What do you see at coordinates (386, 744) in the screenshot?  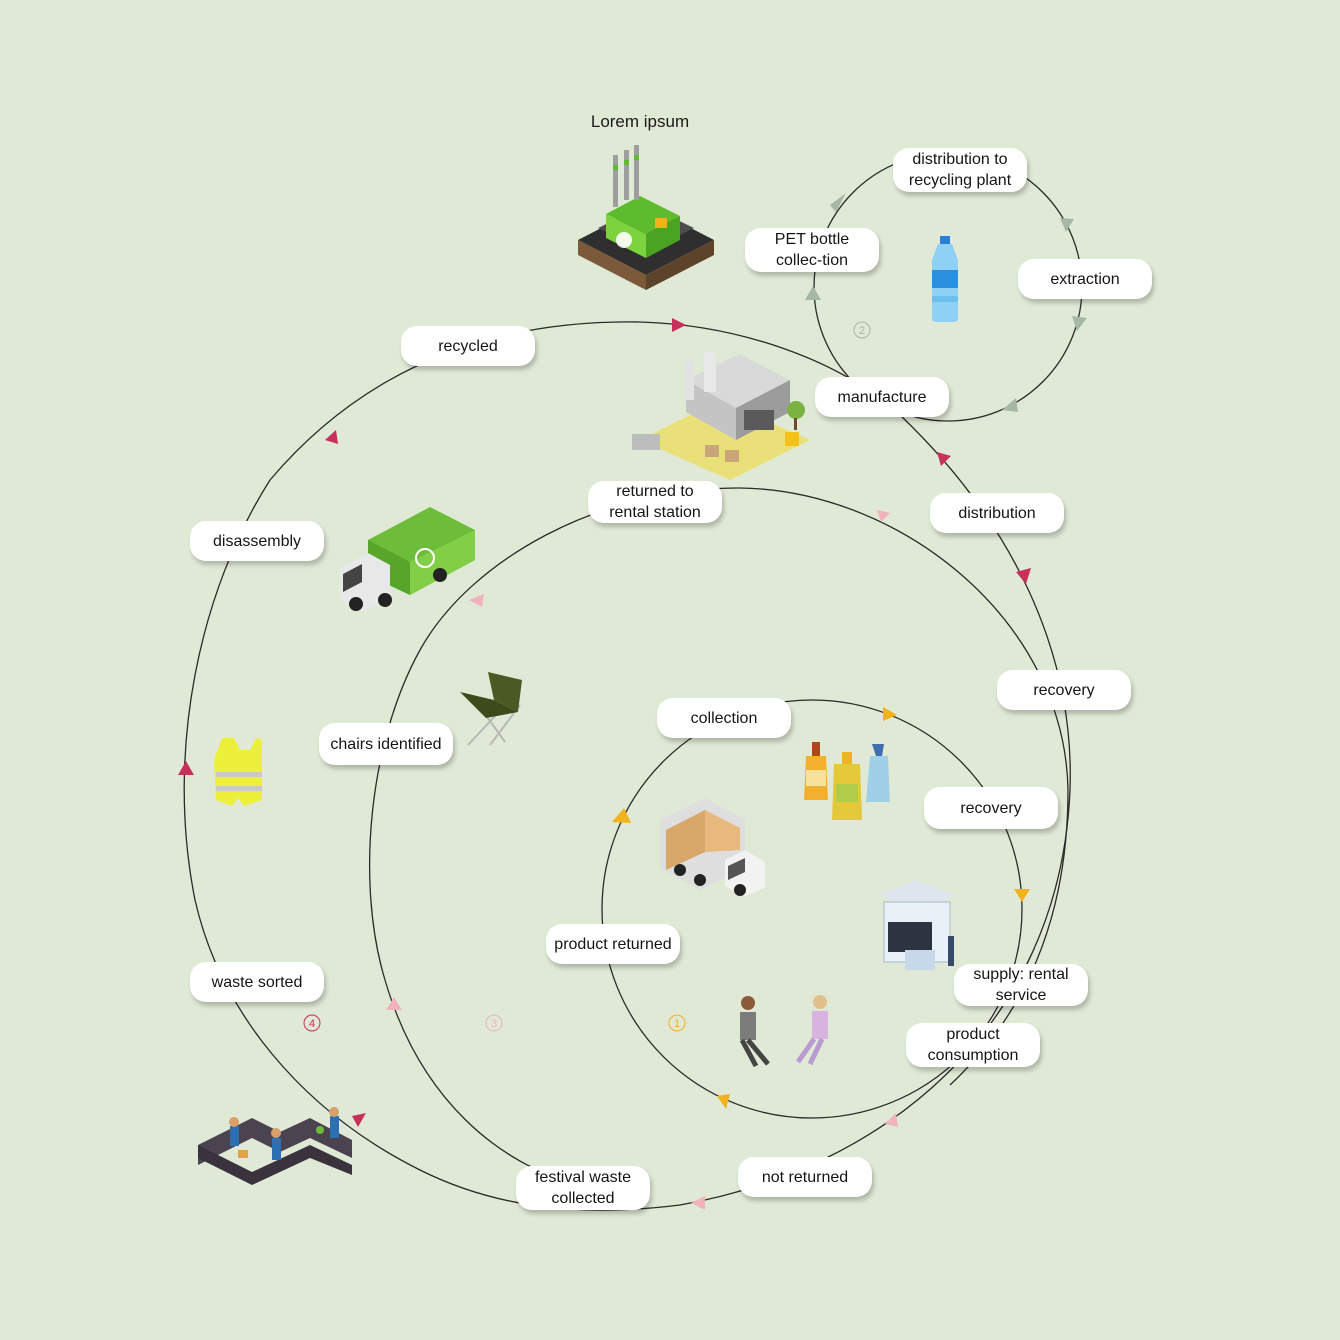 I see `label-chairs-identified: chairs identified` at bounding box center [386, 744].